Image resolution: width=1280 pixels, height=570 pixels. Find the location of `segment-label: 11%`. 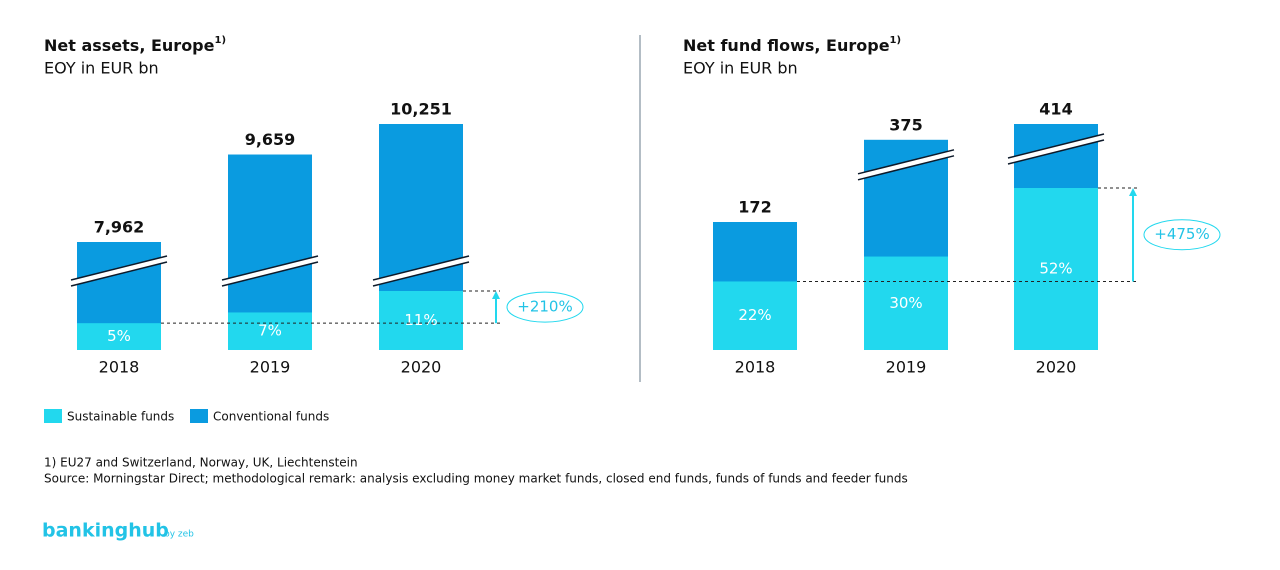

segment-label: 11% is located at coordinates (420, 320).